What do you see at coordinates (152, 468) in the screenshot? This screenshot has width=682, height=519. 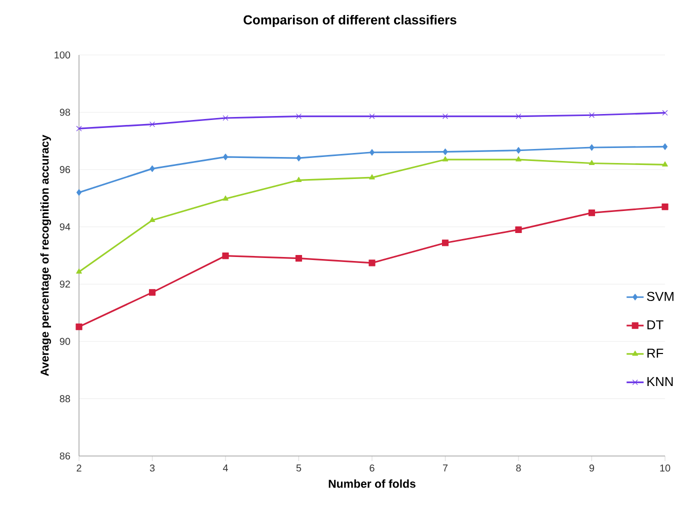 I see `x-tick-label: 3` at bounding box center [152, 468].